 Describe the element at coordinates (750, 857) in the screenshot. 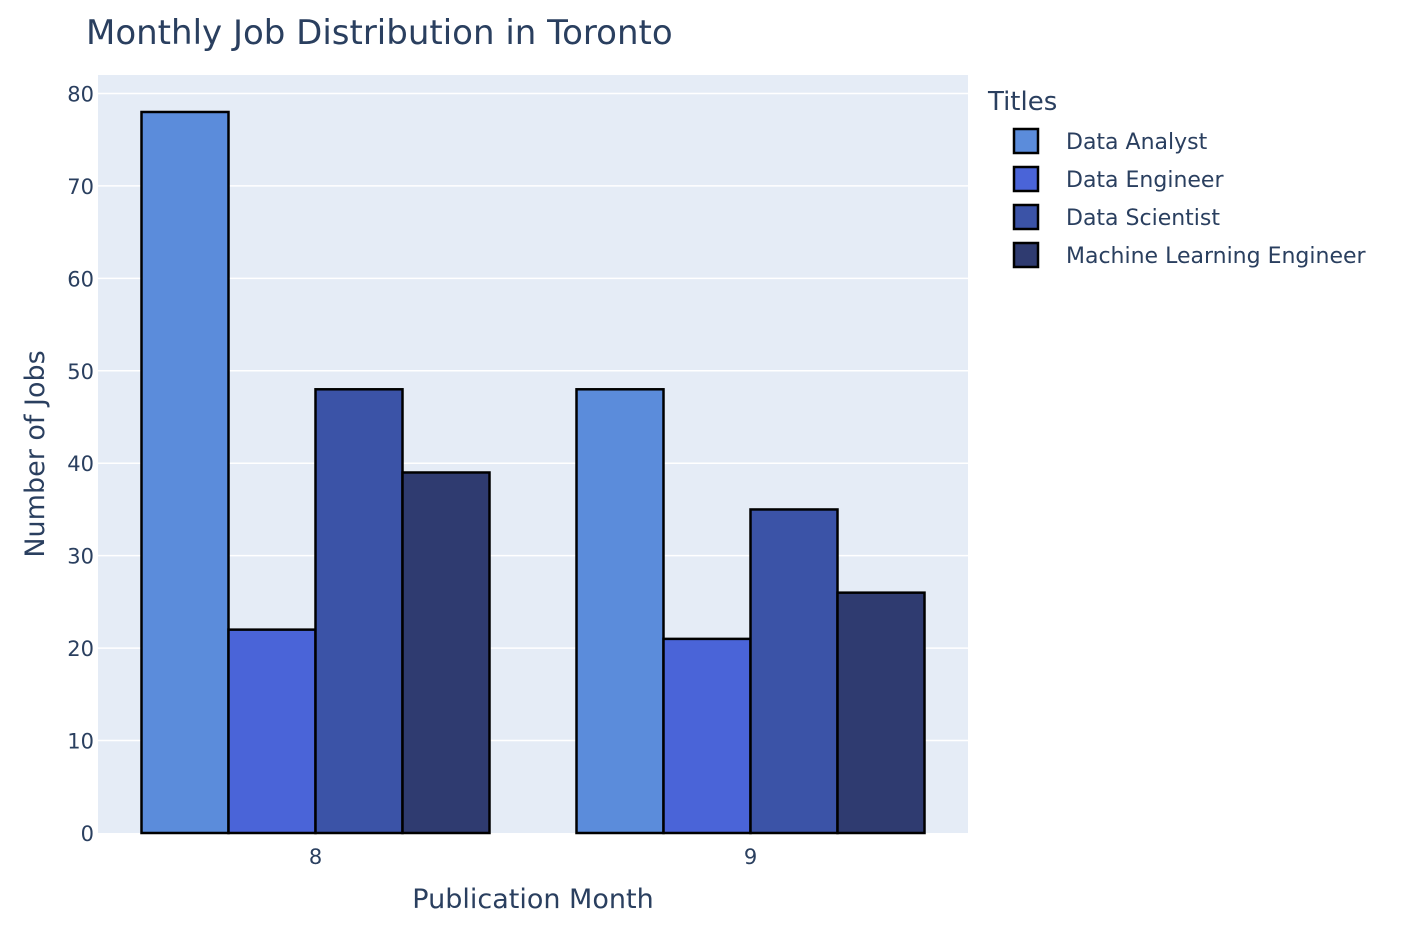

I see `x-tick-label: 9` at that location.